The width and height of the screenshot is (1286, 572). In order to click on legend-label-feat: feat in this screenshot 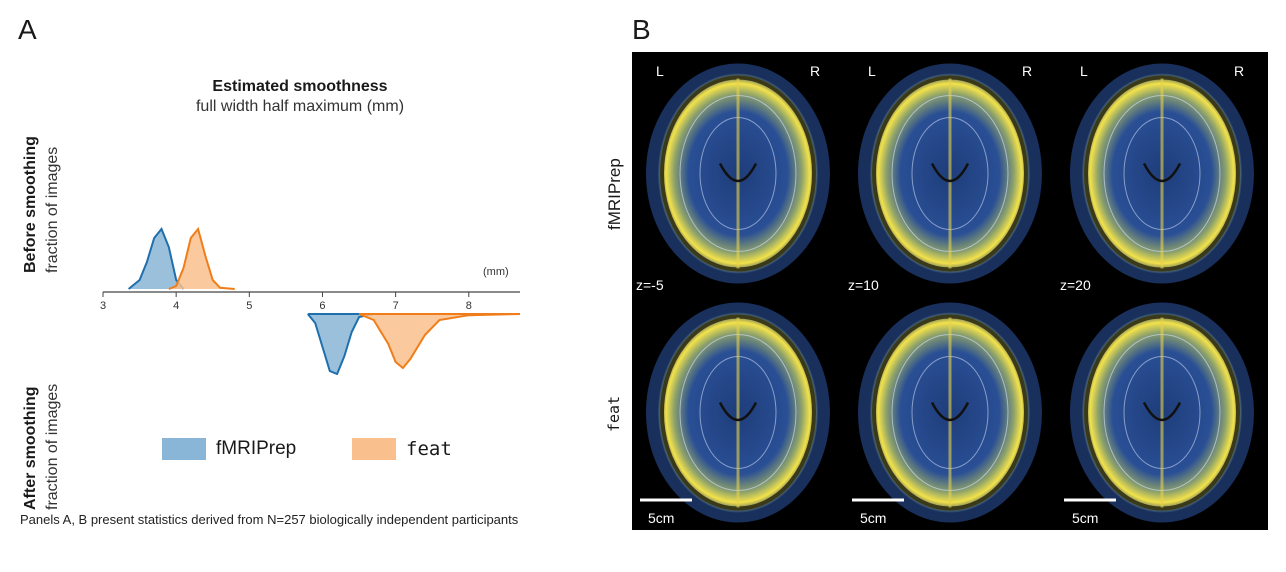, I will do `click(429, 449)`.